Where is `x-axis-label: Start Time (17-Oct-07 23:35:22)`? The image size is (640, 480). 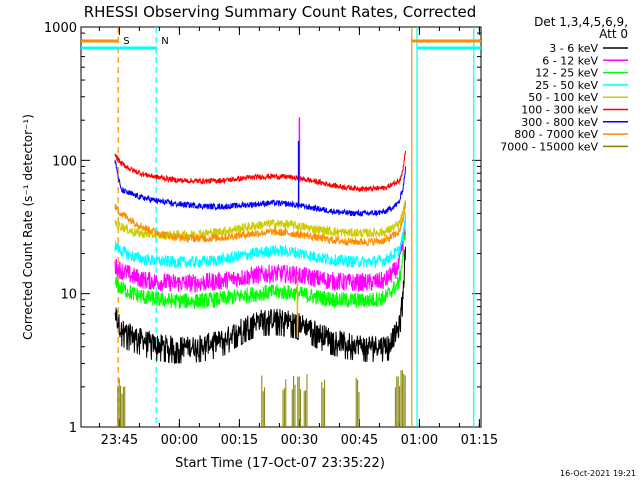
x-axis-label: Start Time (17-Oct-07 23:35:22) is located at coordinates (280, 463).